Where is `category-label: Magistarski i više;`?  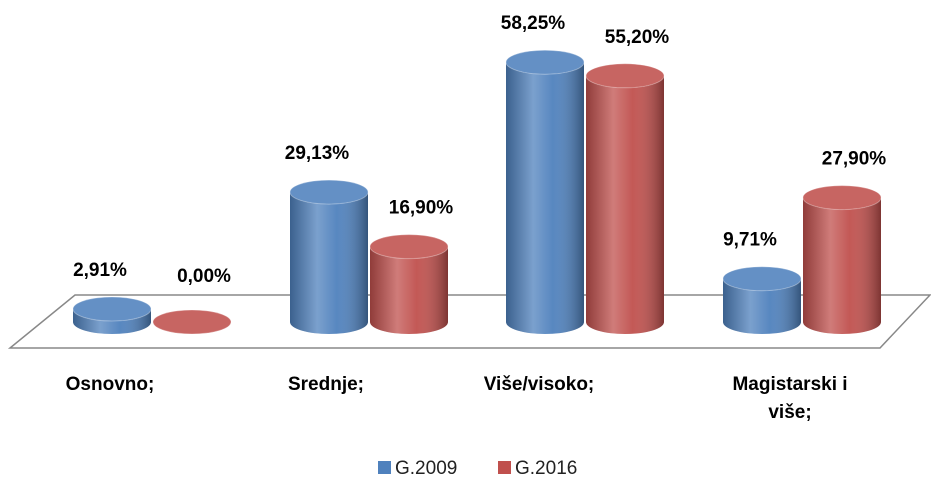
category-label: Magistarski i više; is located at coordinates (790, 398).